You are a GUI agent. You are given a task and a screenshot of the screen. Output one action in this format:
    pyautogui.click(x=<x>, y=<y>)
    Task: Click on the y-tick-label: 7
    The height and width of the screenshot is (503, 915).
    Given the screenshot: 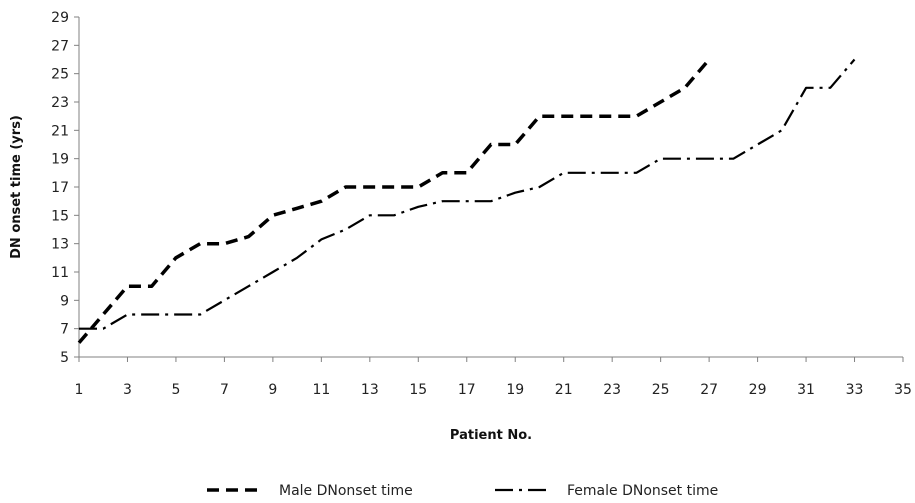 What is the action you would take?
    pyautogui.click(x=64, y=330)
    